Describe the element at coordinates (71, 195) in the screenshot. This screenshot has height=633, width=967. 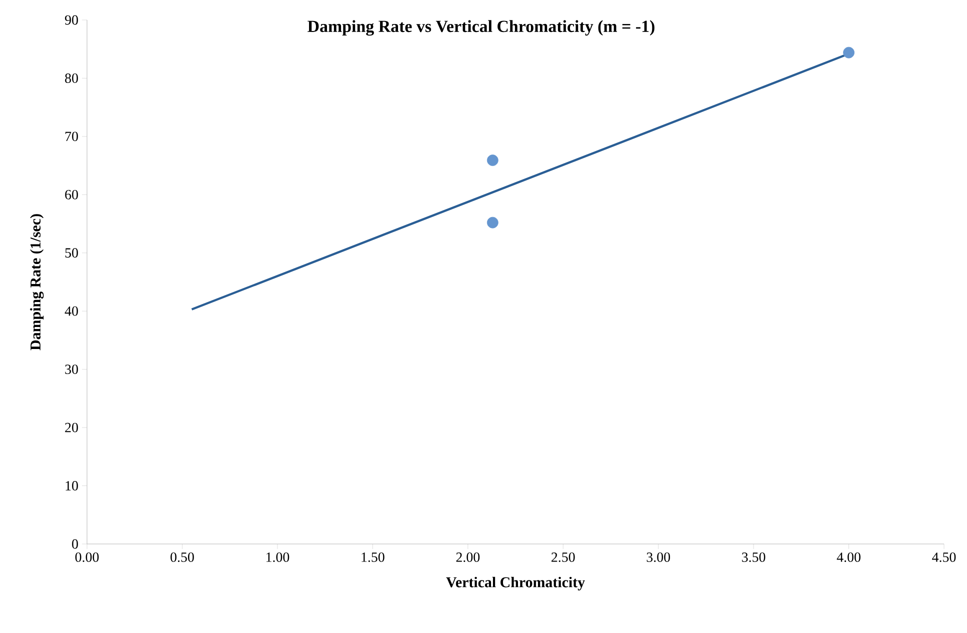
I see `y-tick-label: 60` at that location.